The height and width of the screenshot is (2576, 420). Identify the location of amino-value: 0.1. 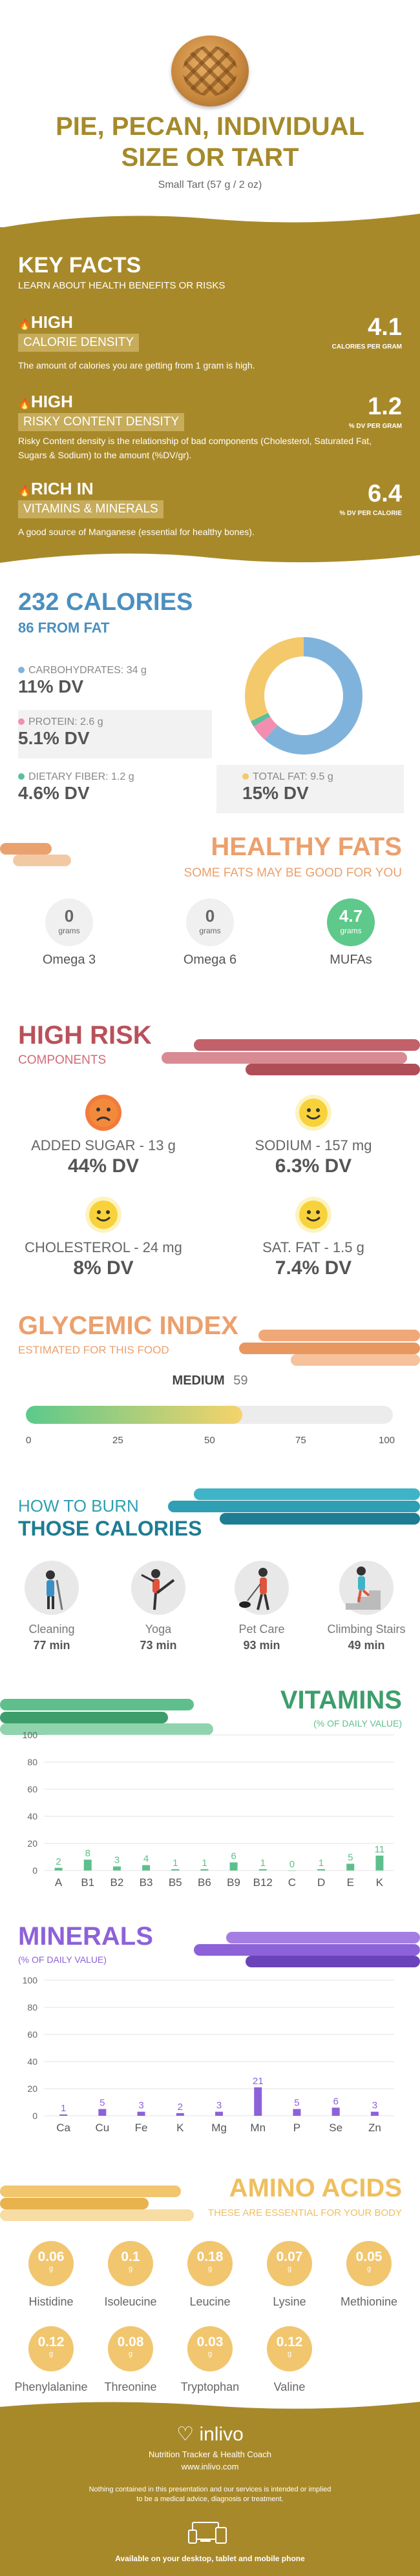
(130, 2256).